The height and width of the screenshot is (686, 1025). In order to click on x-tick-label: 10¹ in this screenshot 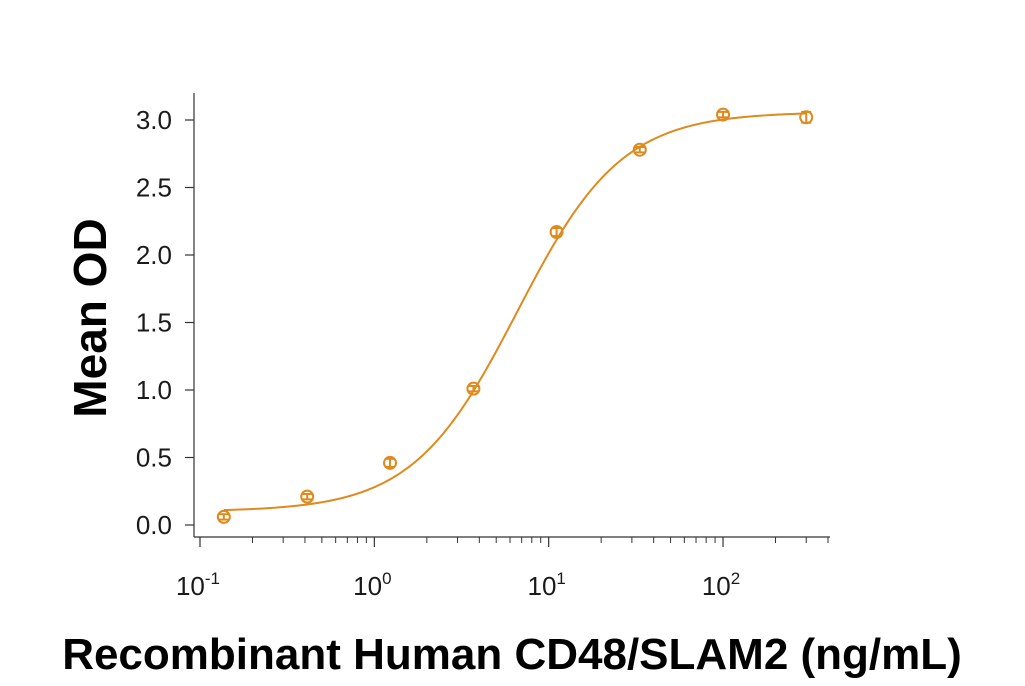, I will do `click(546, 585)`.